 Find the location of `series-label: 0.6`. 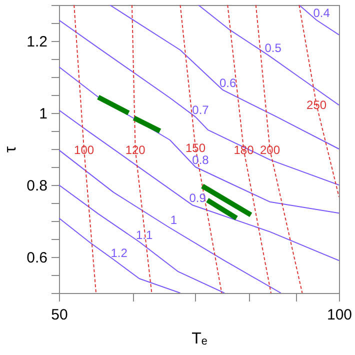

series-label: 0.6 is located at coordinates (227, 83).